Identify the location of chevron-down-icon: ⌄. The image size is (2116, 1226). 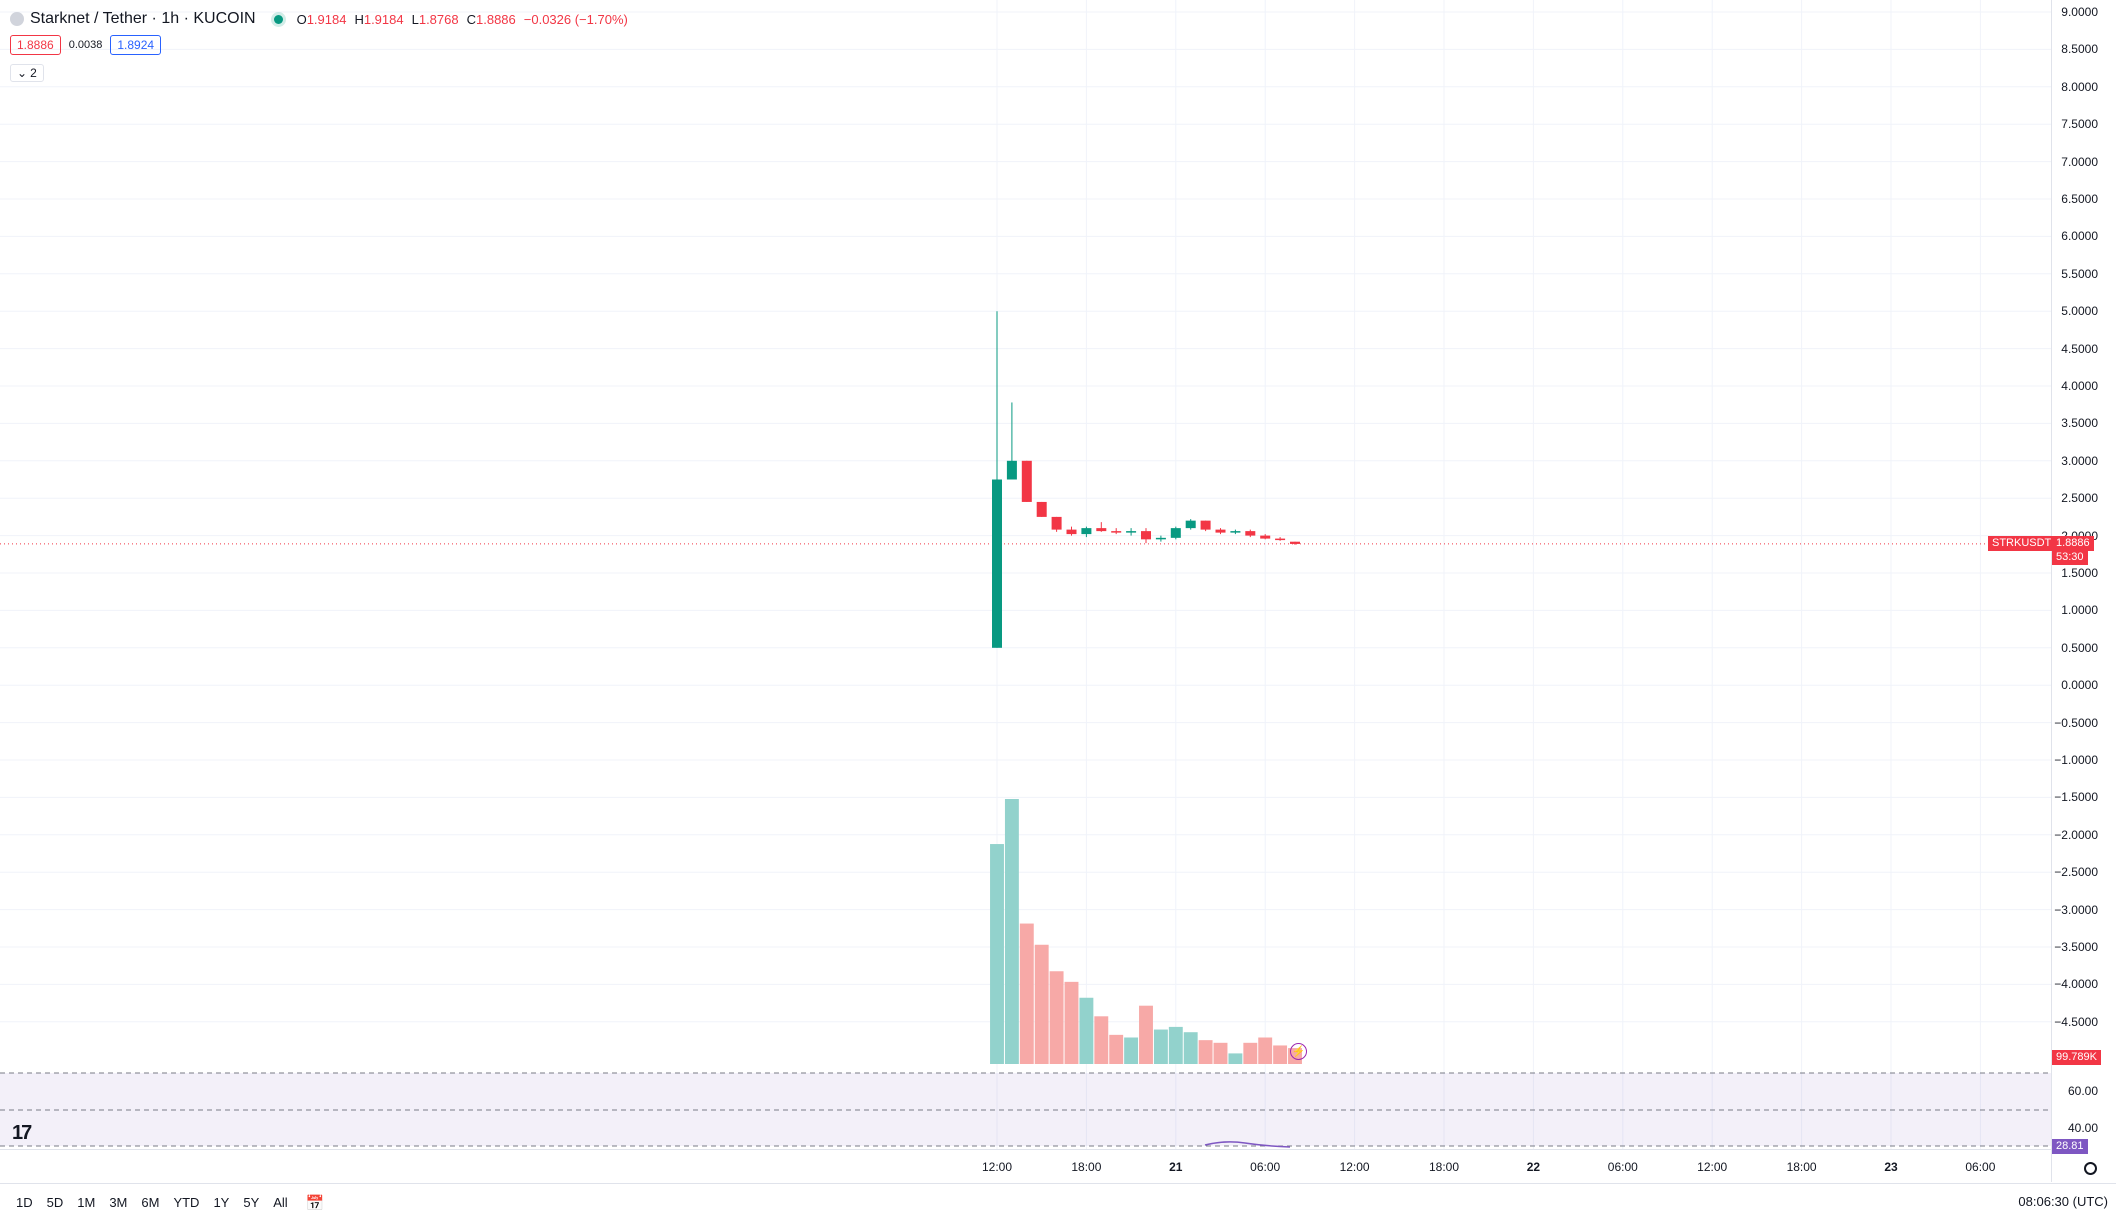
(22, 73).